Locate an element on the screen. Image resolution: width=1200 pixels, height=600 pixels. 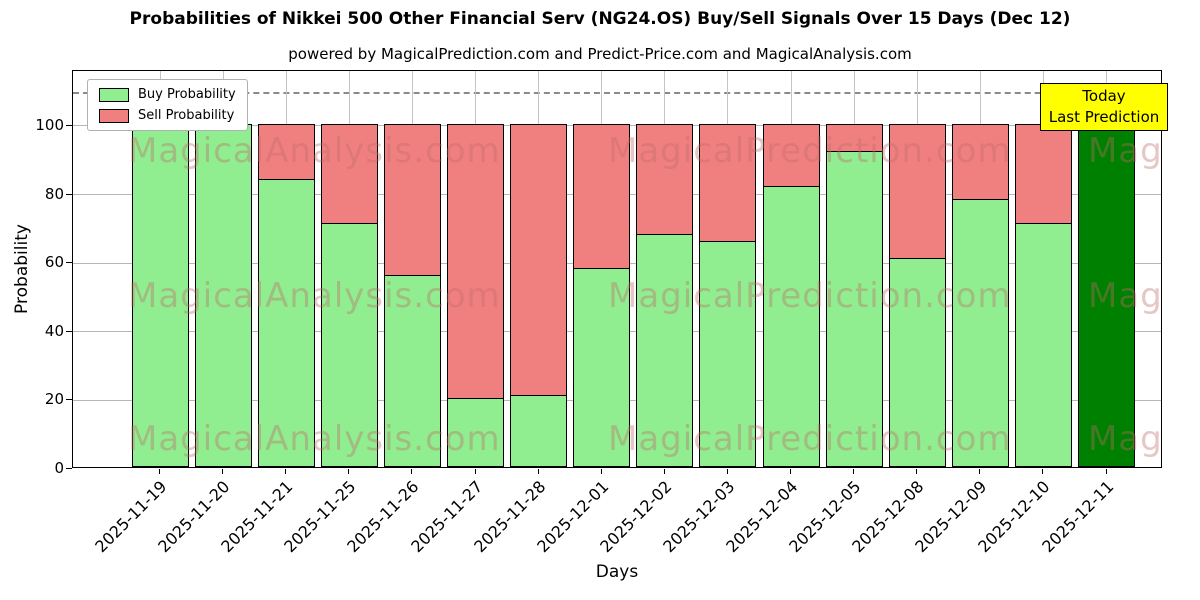
bar-2025-12-03-sell-segment is located at coordinates (728, 182).